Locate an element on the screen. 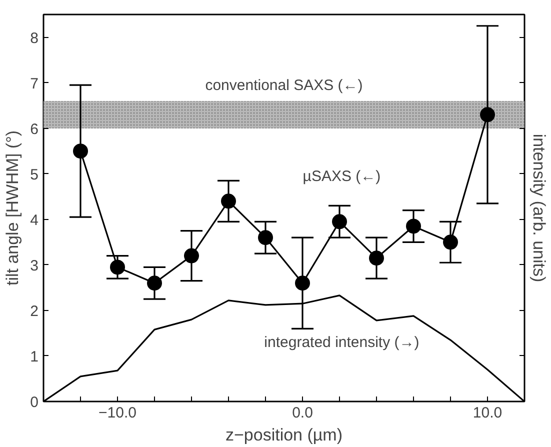 This screenshot has height=447, width=551. y-tick-label: 3 is located at coordinates (34, 265).